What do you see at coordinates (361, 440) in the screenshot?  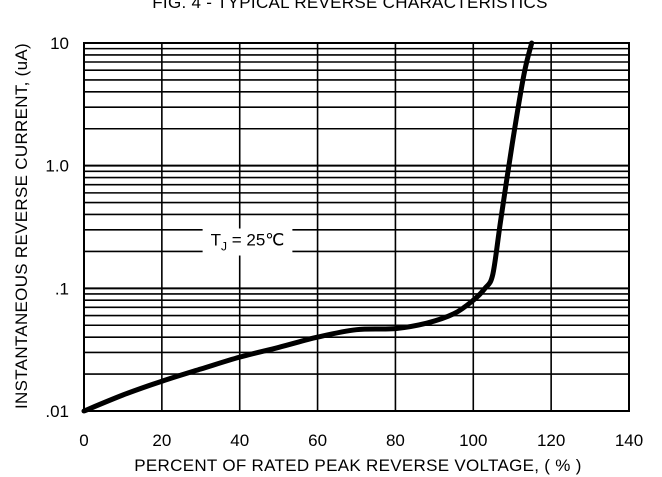 I see `x-tick-labels: 0 20 40 60 80 100 120 140` at bounding box center [361, 440].